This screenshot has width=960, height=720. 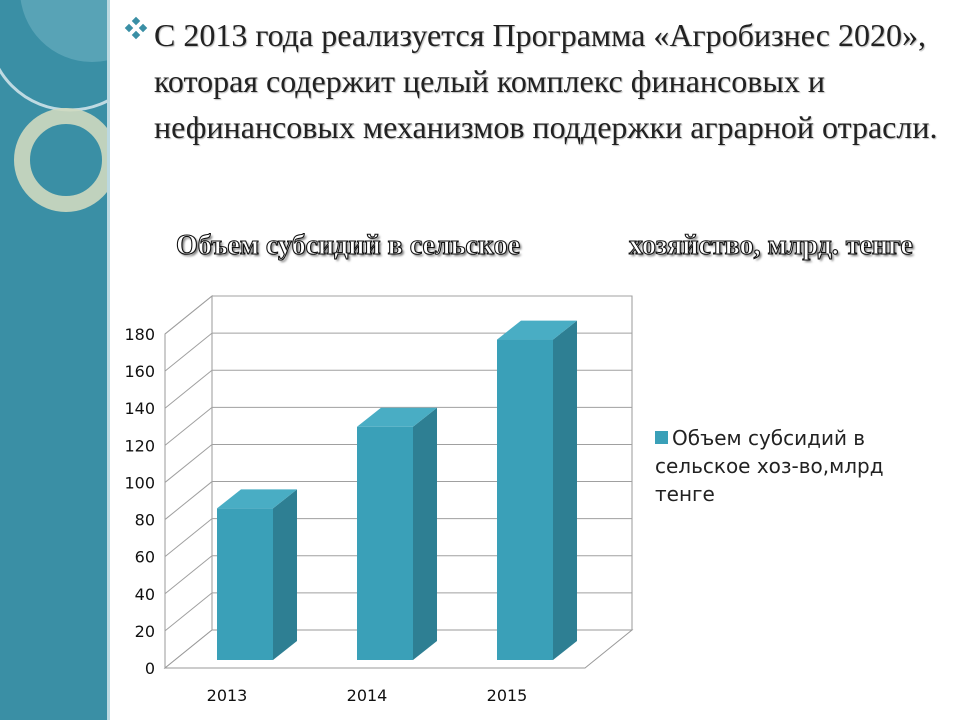 What do you see at coordinates (139, 408) in the screenshot?
I see `y-tick-label: 140` at bounding box center [139, 408].